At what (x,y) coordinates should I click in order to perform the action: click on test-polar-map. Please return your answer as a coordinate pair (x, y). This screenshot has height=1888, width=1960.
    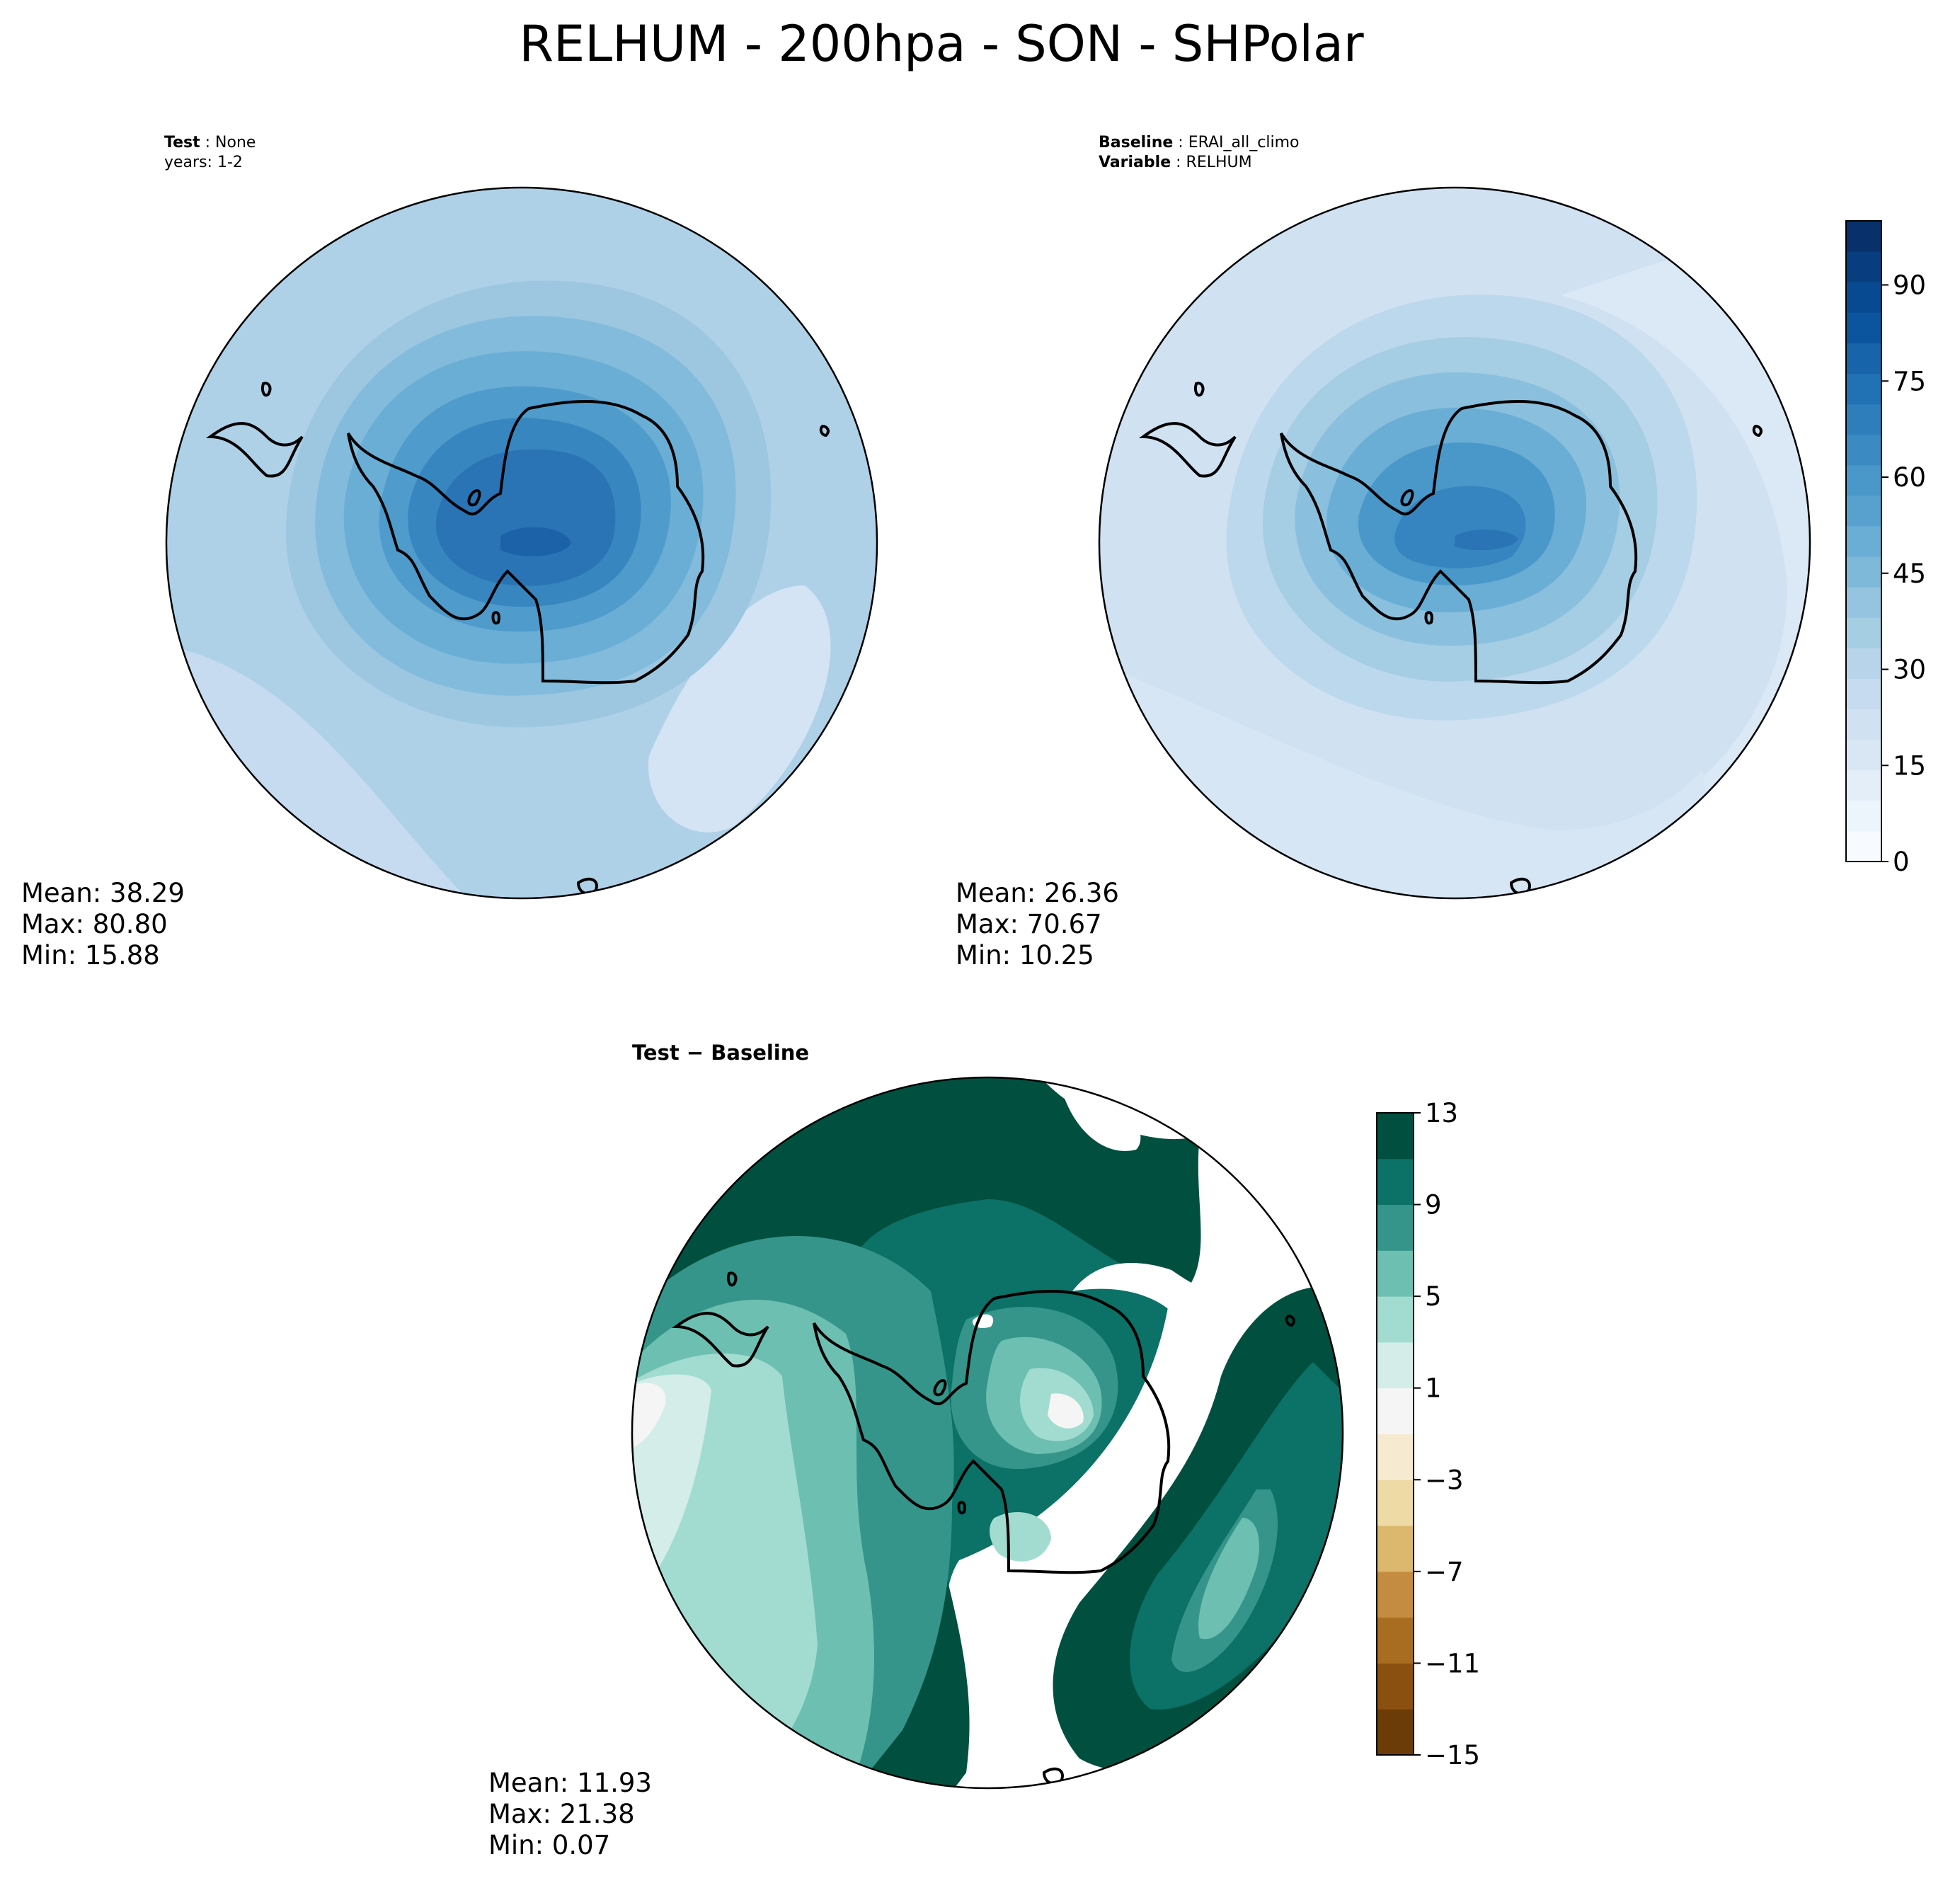
    Looking at the image, I should click on (521, 543).